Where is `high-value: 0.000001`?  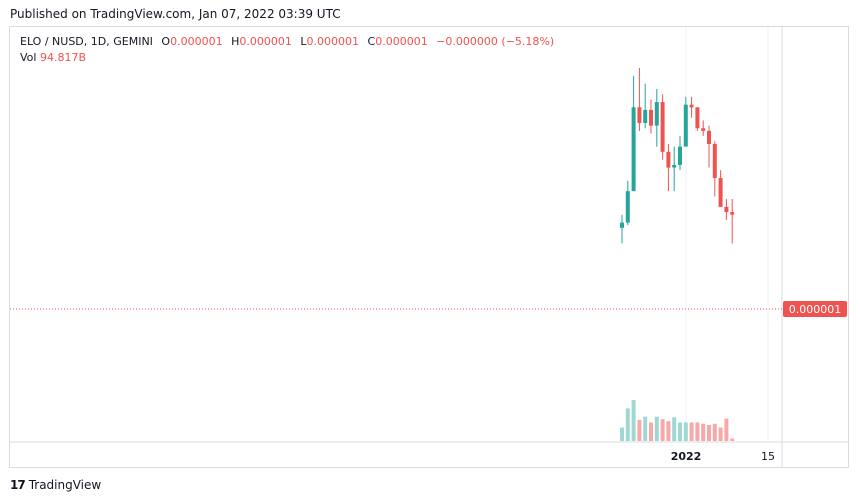
high-value: 0.000001 is located at coordinates (265, 41).